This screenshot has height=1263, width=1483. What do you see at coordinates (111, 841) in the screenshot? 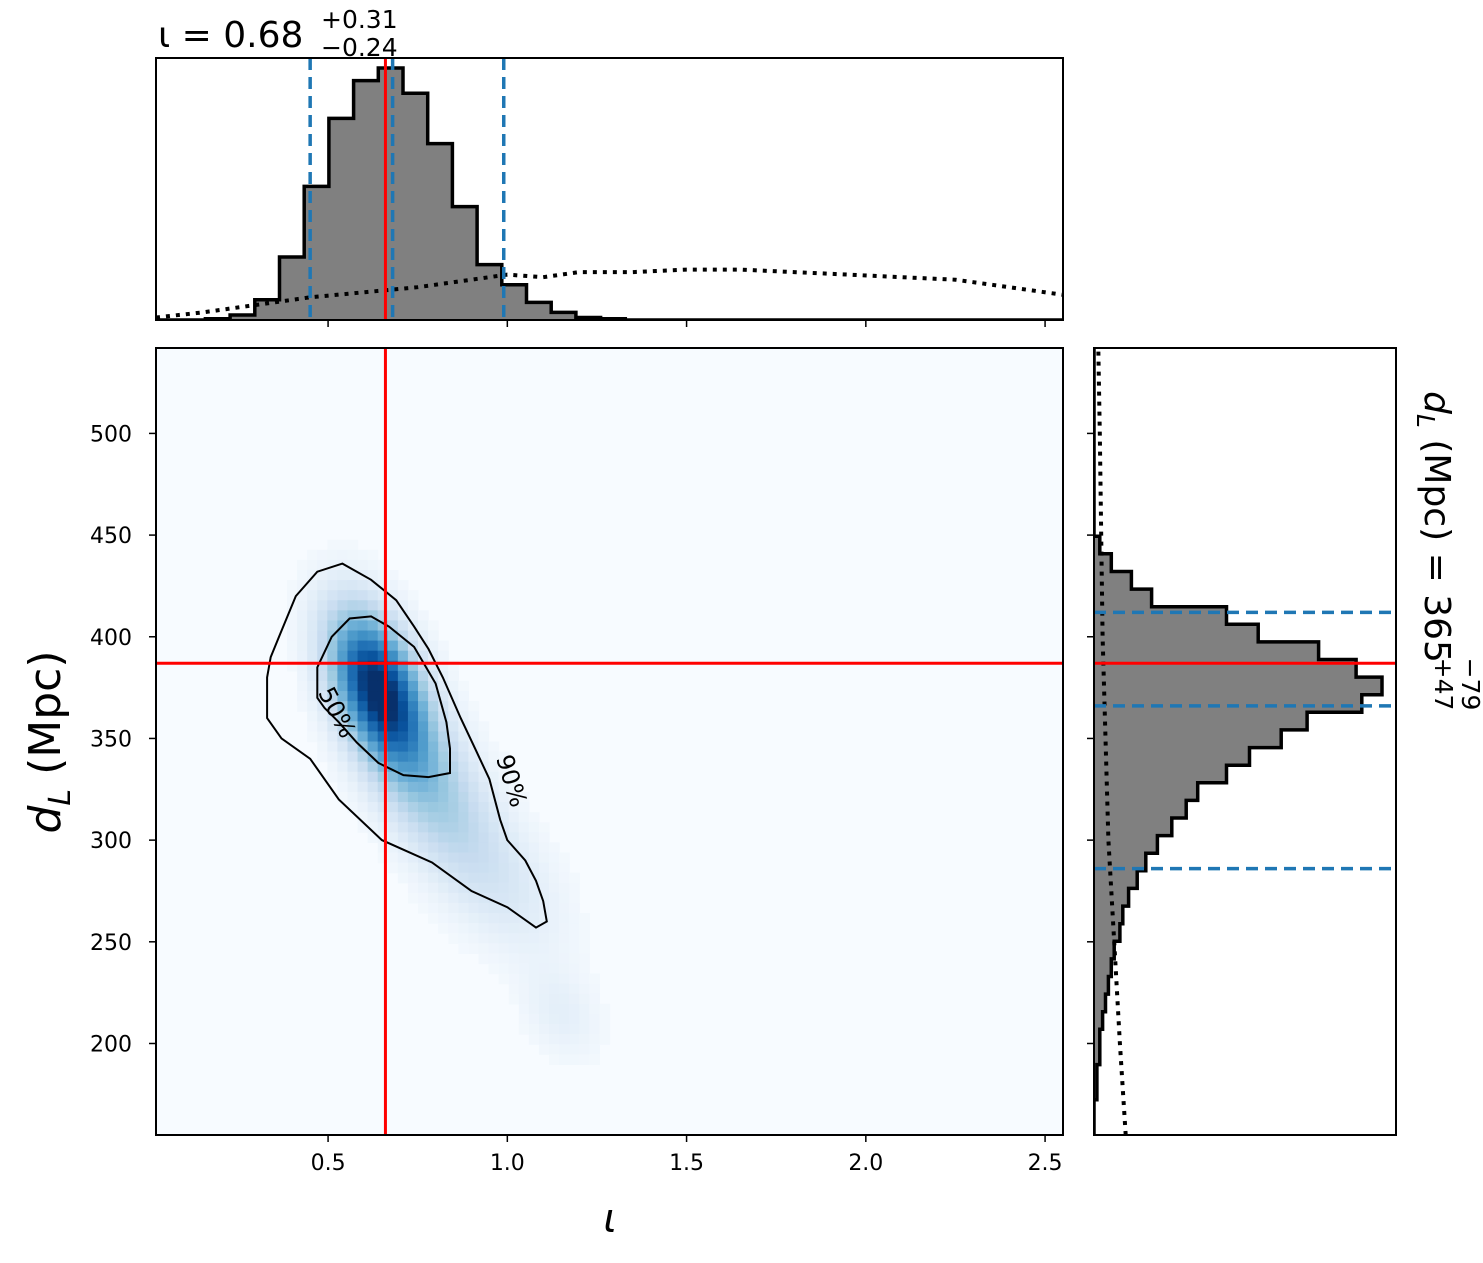
I see `y-tick-label: 300` at bounding box center [111, 841].